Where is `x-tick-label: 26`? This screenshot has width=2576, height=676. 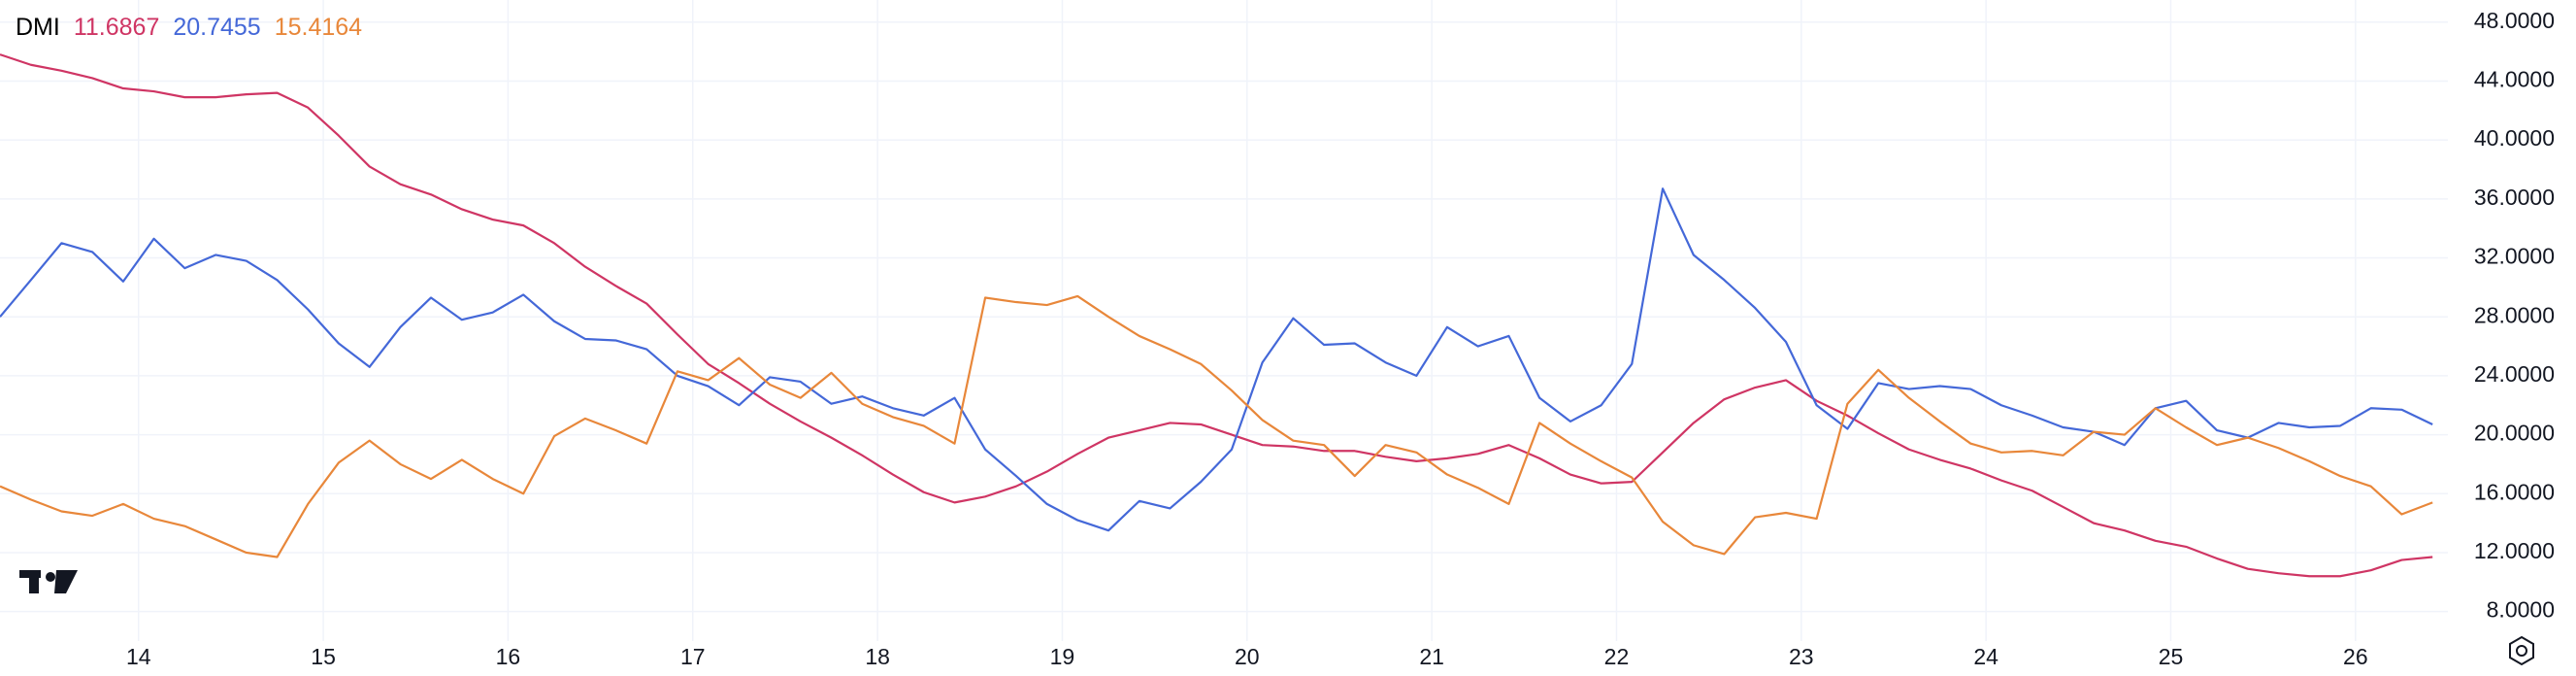
x-tick-label: 26 is located at coordinates (2355, 656).